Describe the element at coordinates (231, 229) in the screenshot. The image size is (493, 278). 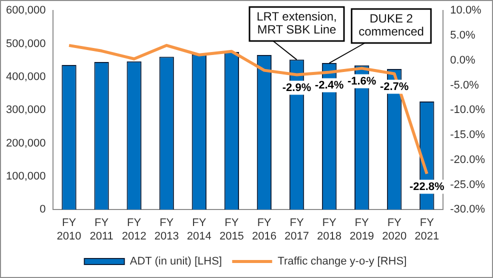
I see `x-tick-label: FY 2015` at that location.